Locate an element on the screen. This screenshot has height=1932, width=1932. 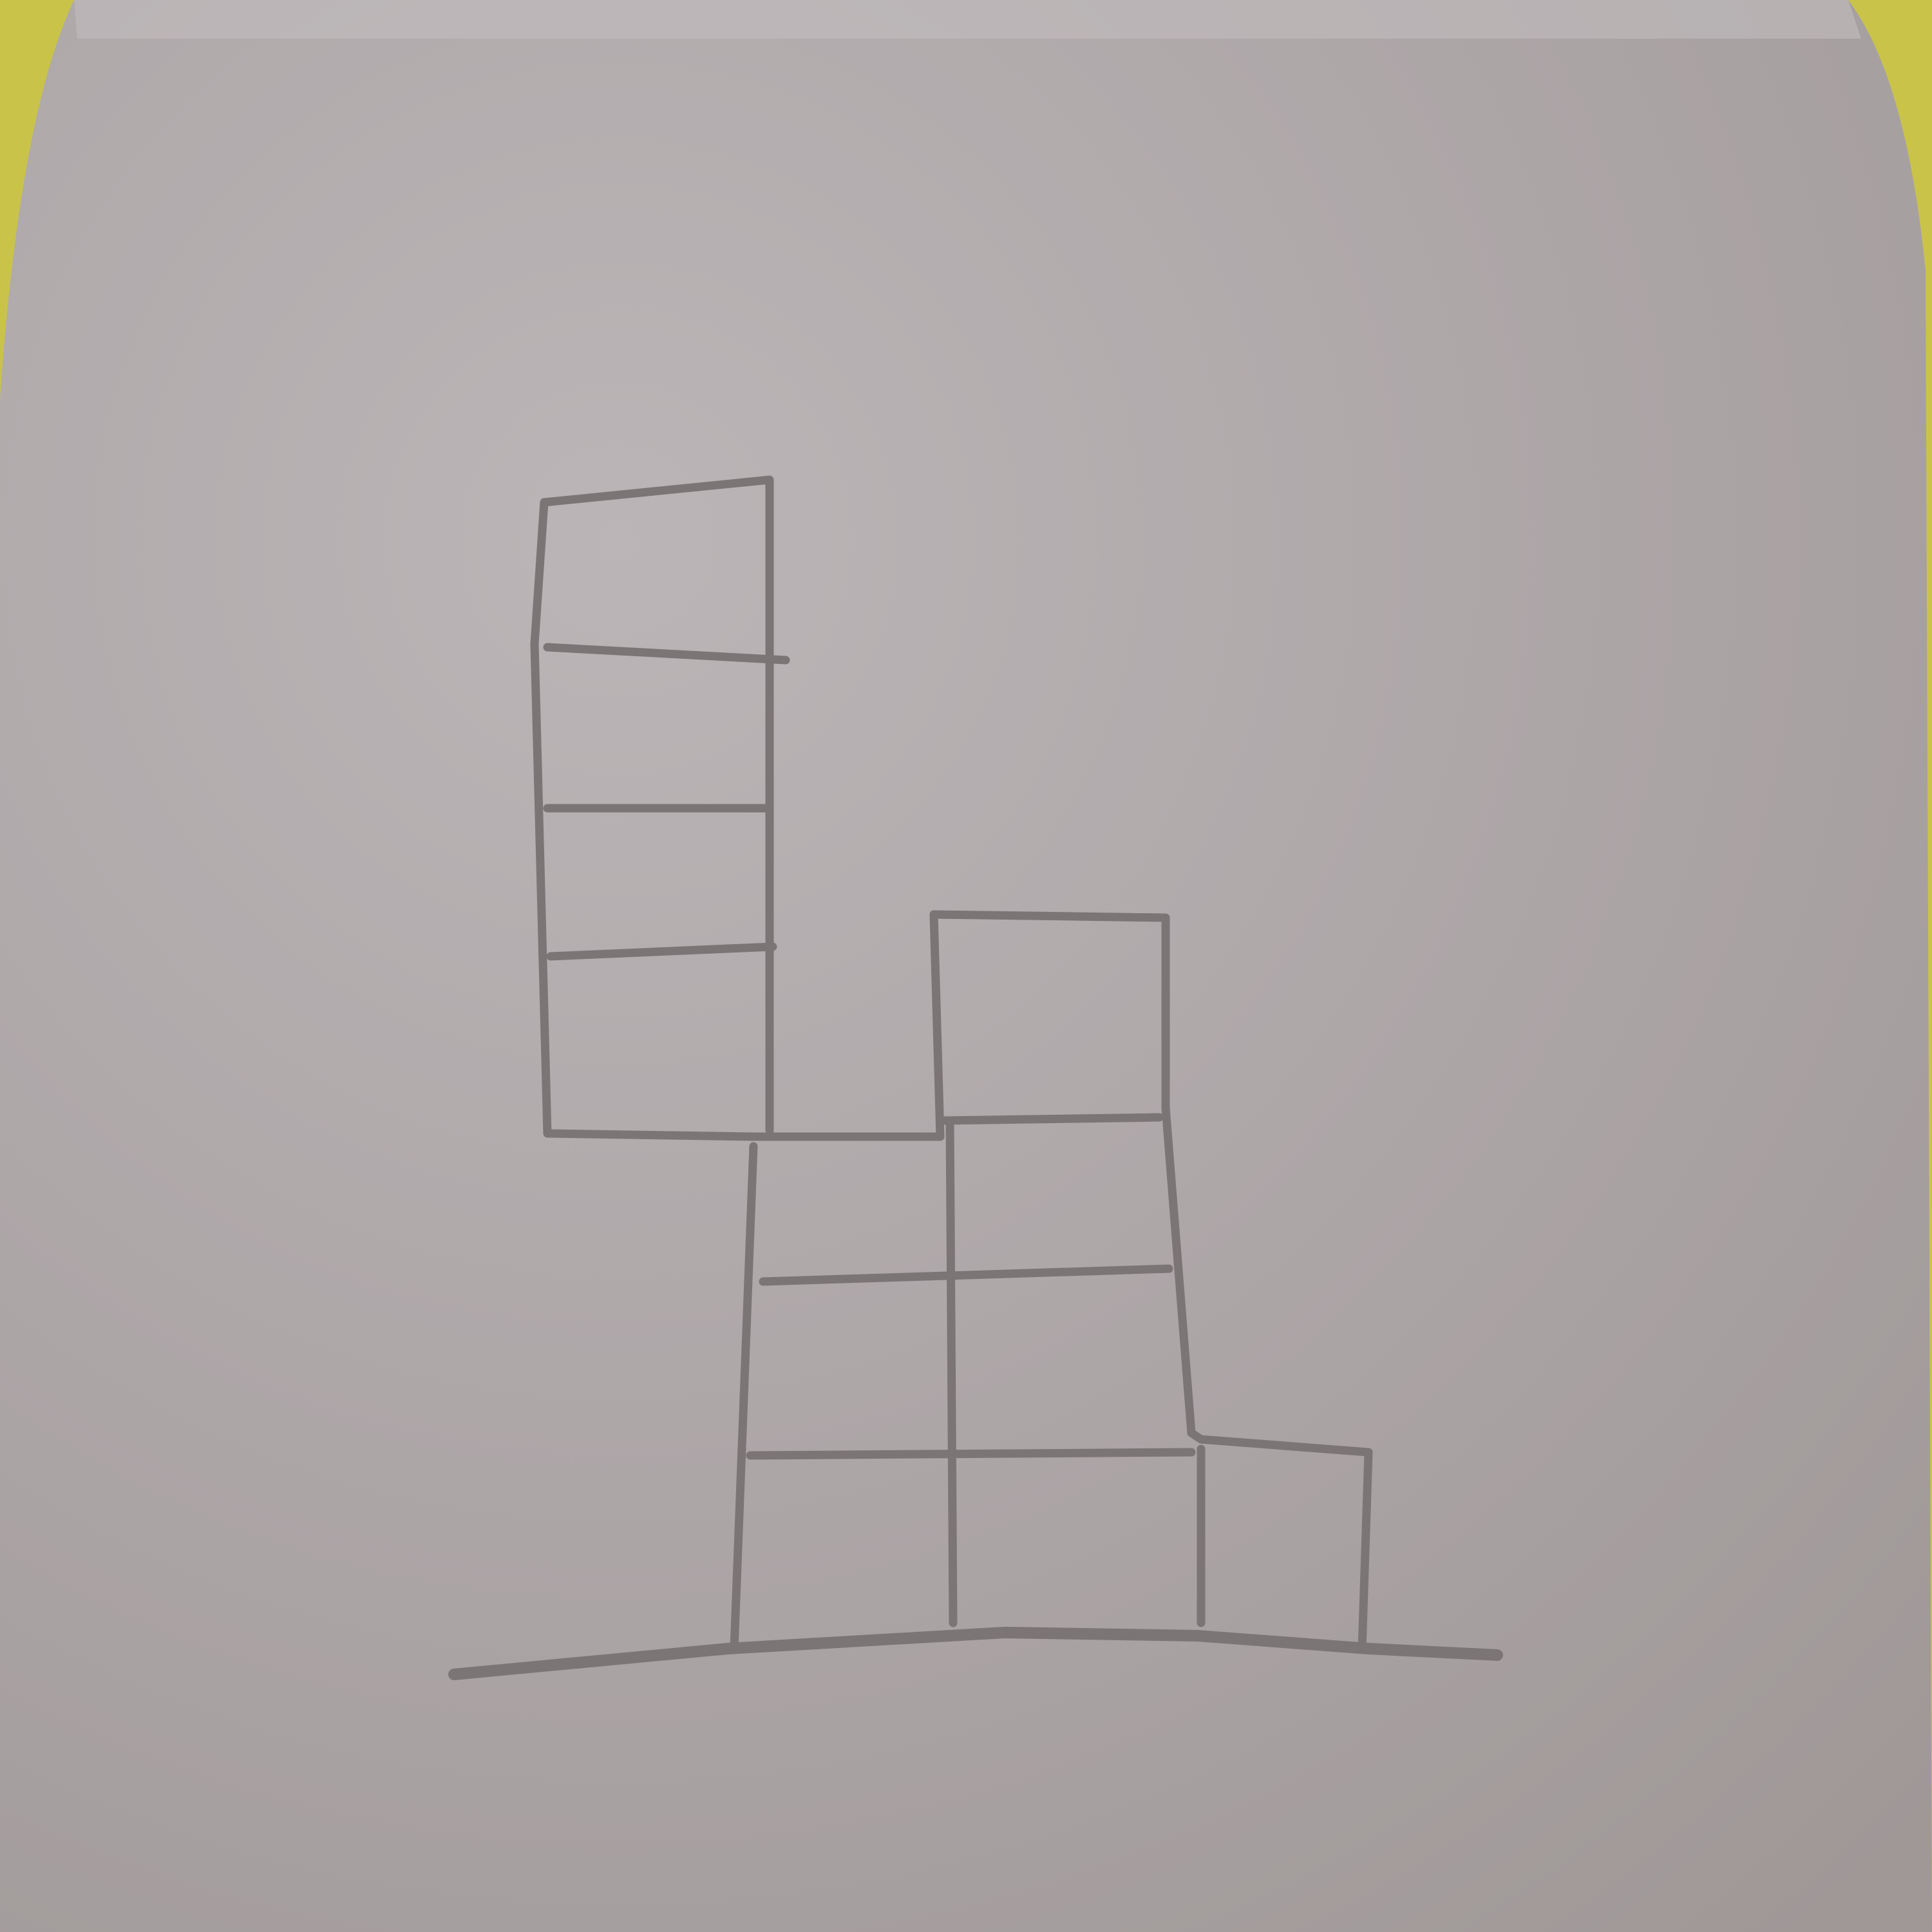
short-right-column is located at coordinates (1280, 1541).